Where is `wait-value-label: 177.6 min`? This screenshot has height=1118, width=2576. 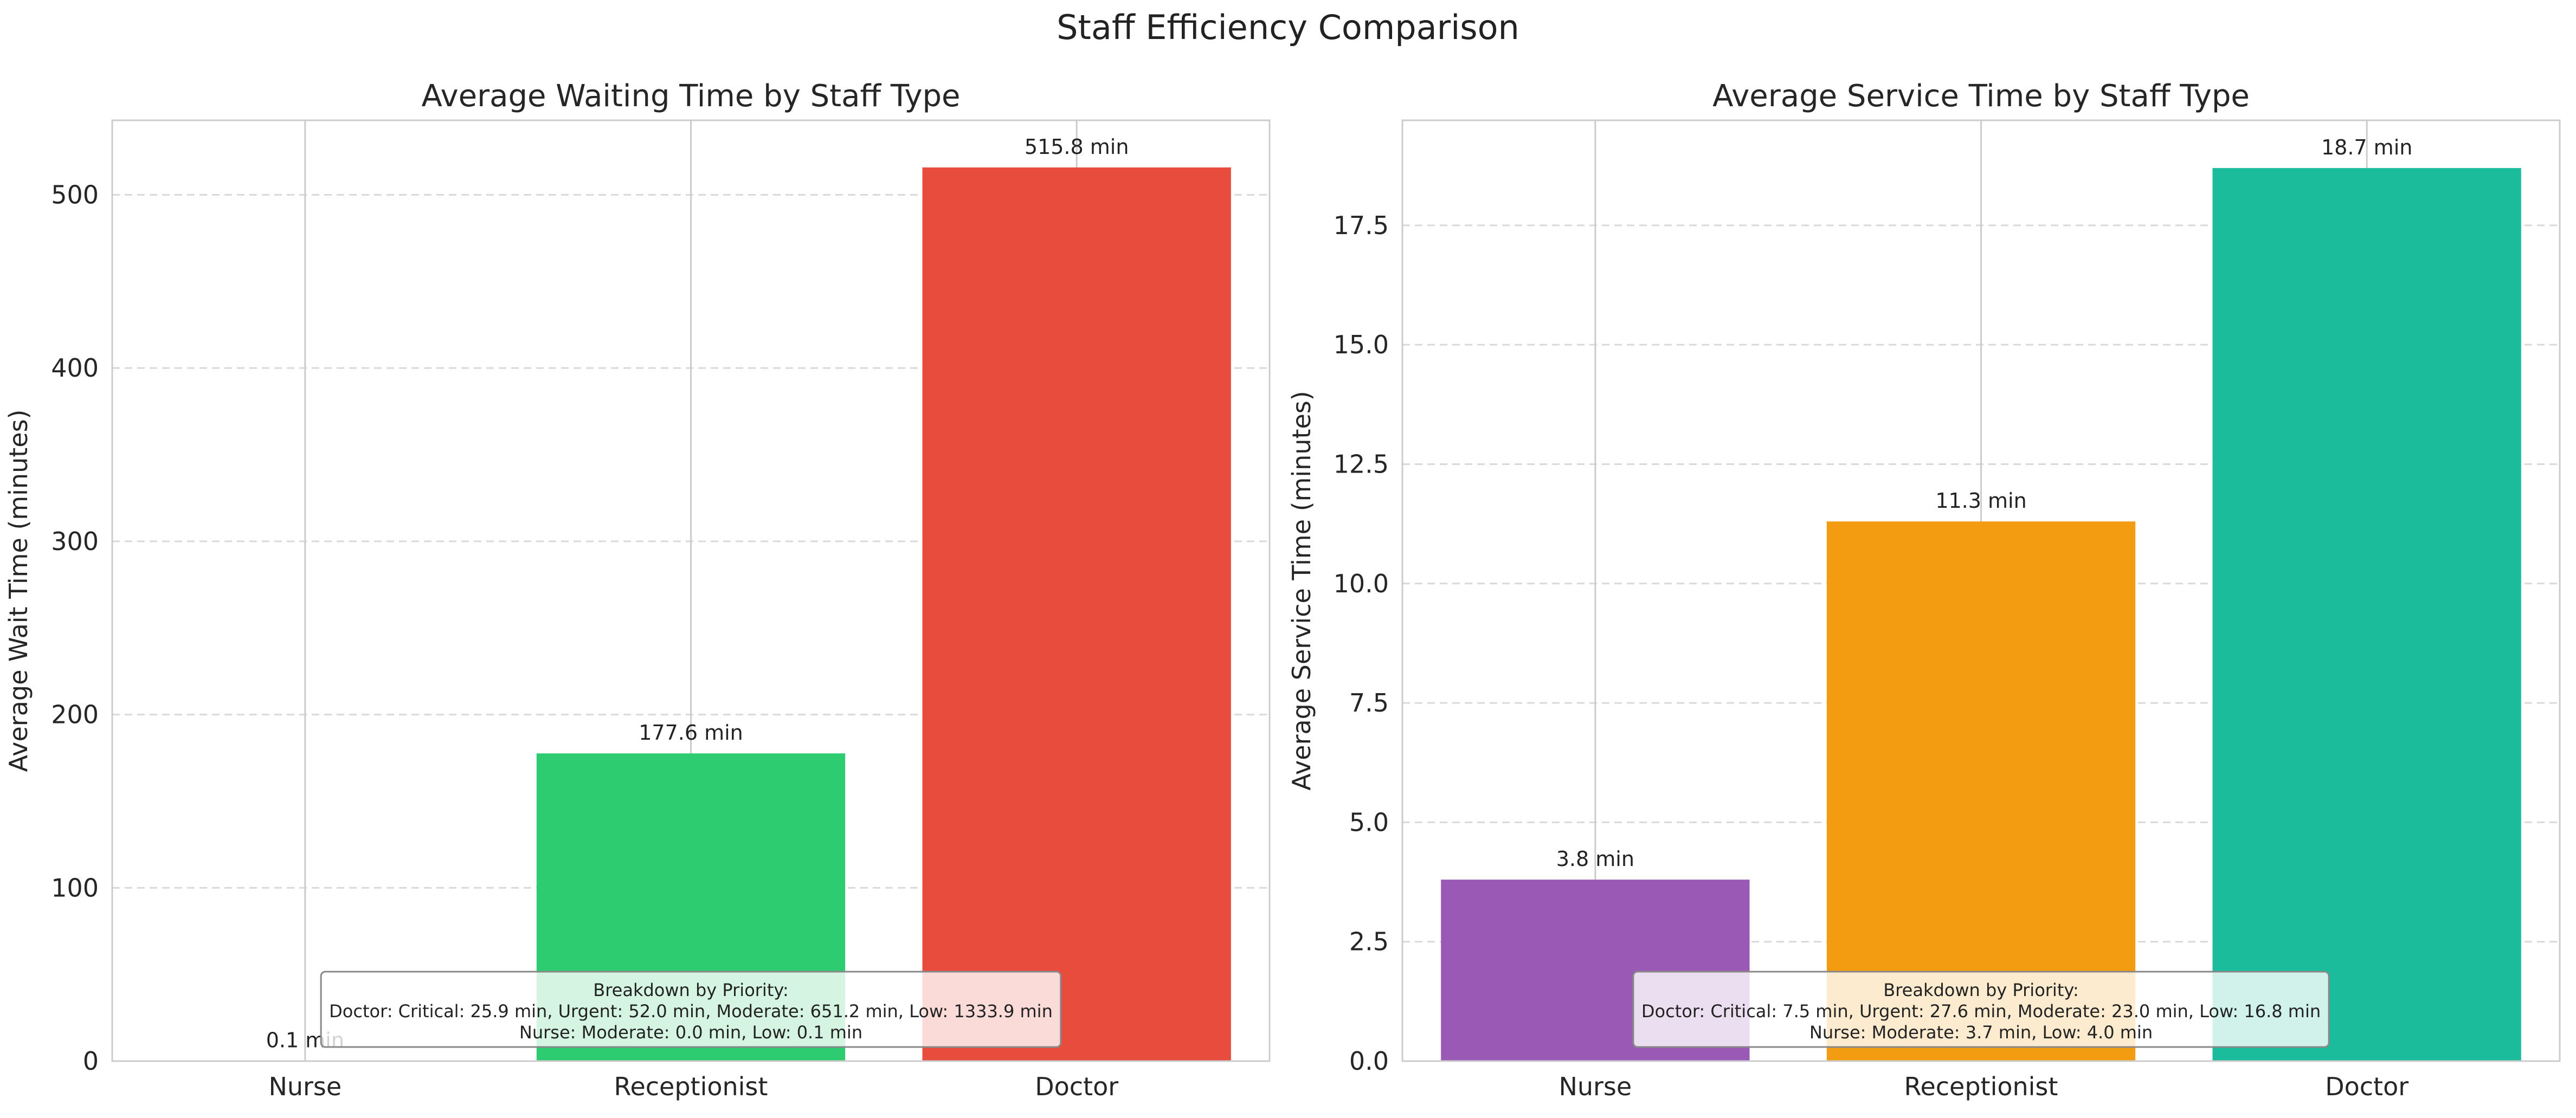 wait-value-label: 177.6 min is located at coordinates (691, 733).